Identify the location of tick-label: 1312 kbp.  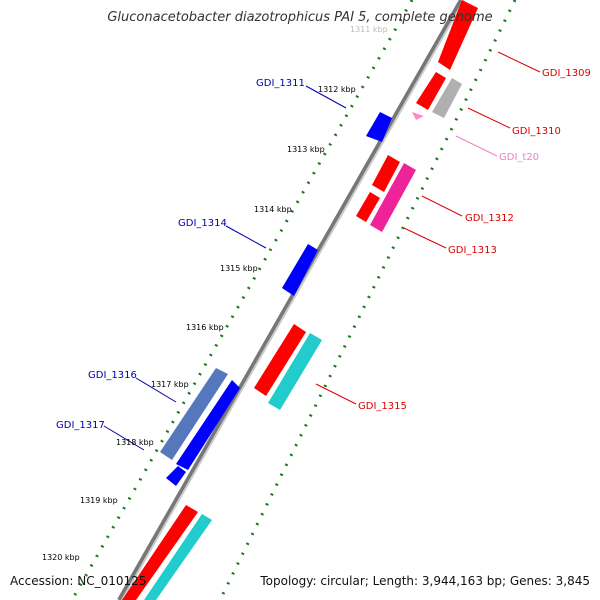
(337, 89).